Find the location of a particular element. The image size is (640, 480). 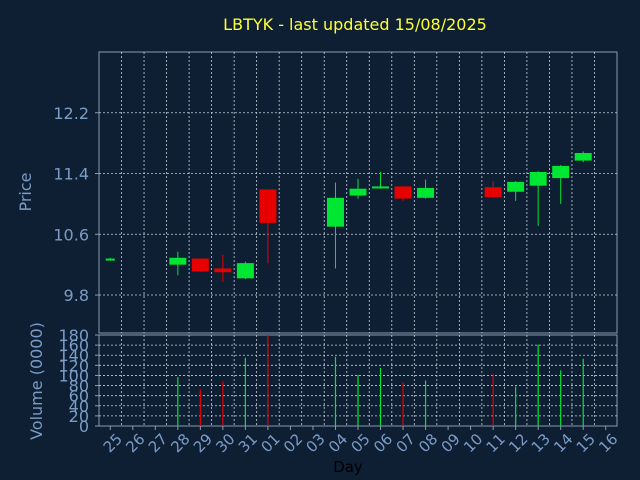

volume-ytick-label: 0 is located at coordinates (84, 426).